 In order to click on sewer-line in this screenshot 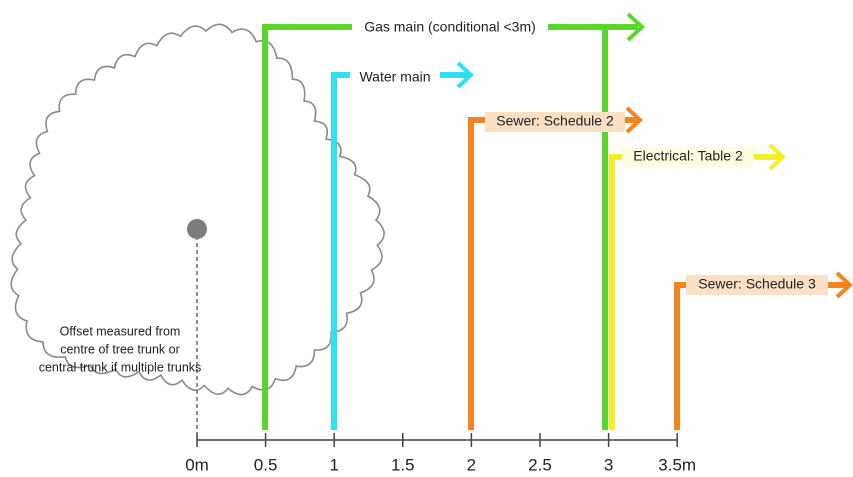, I will do `click(761, 356)`.